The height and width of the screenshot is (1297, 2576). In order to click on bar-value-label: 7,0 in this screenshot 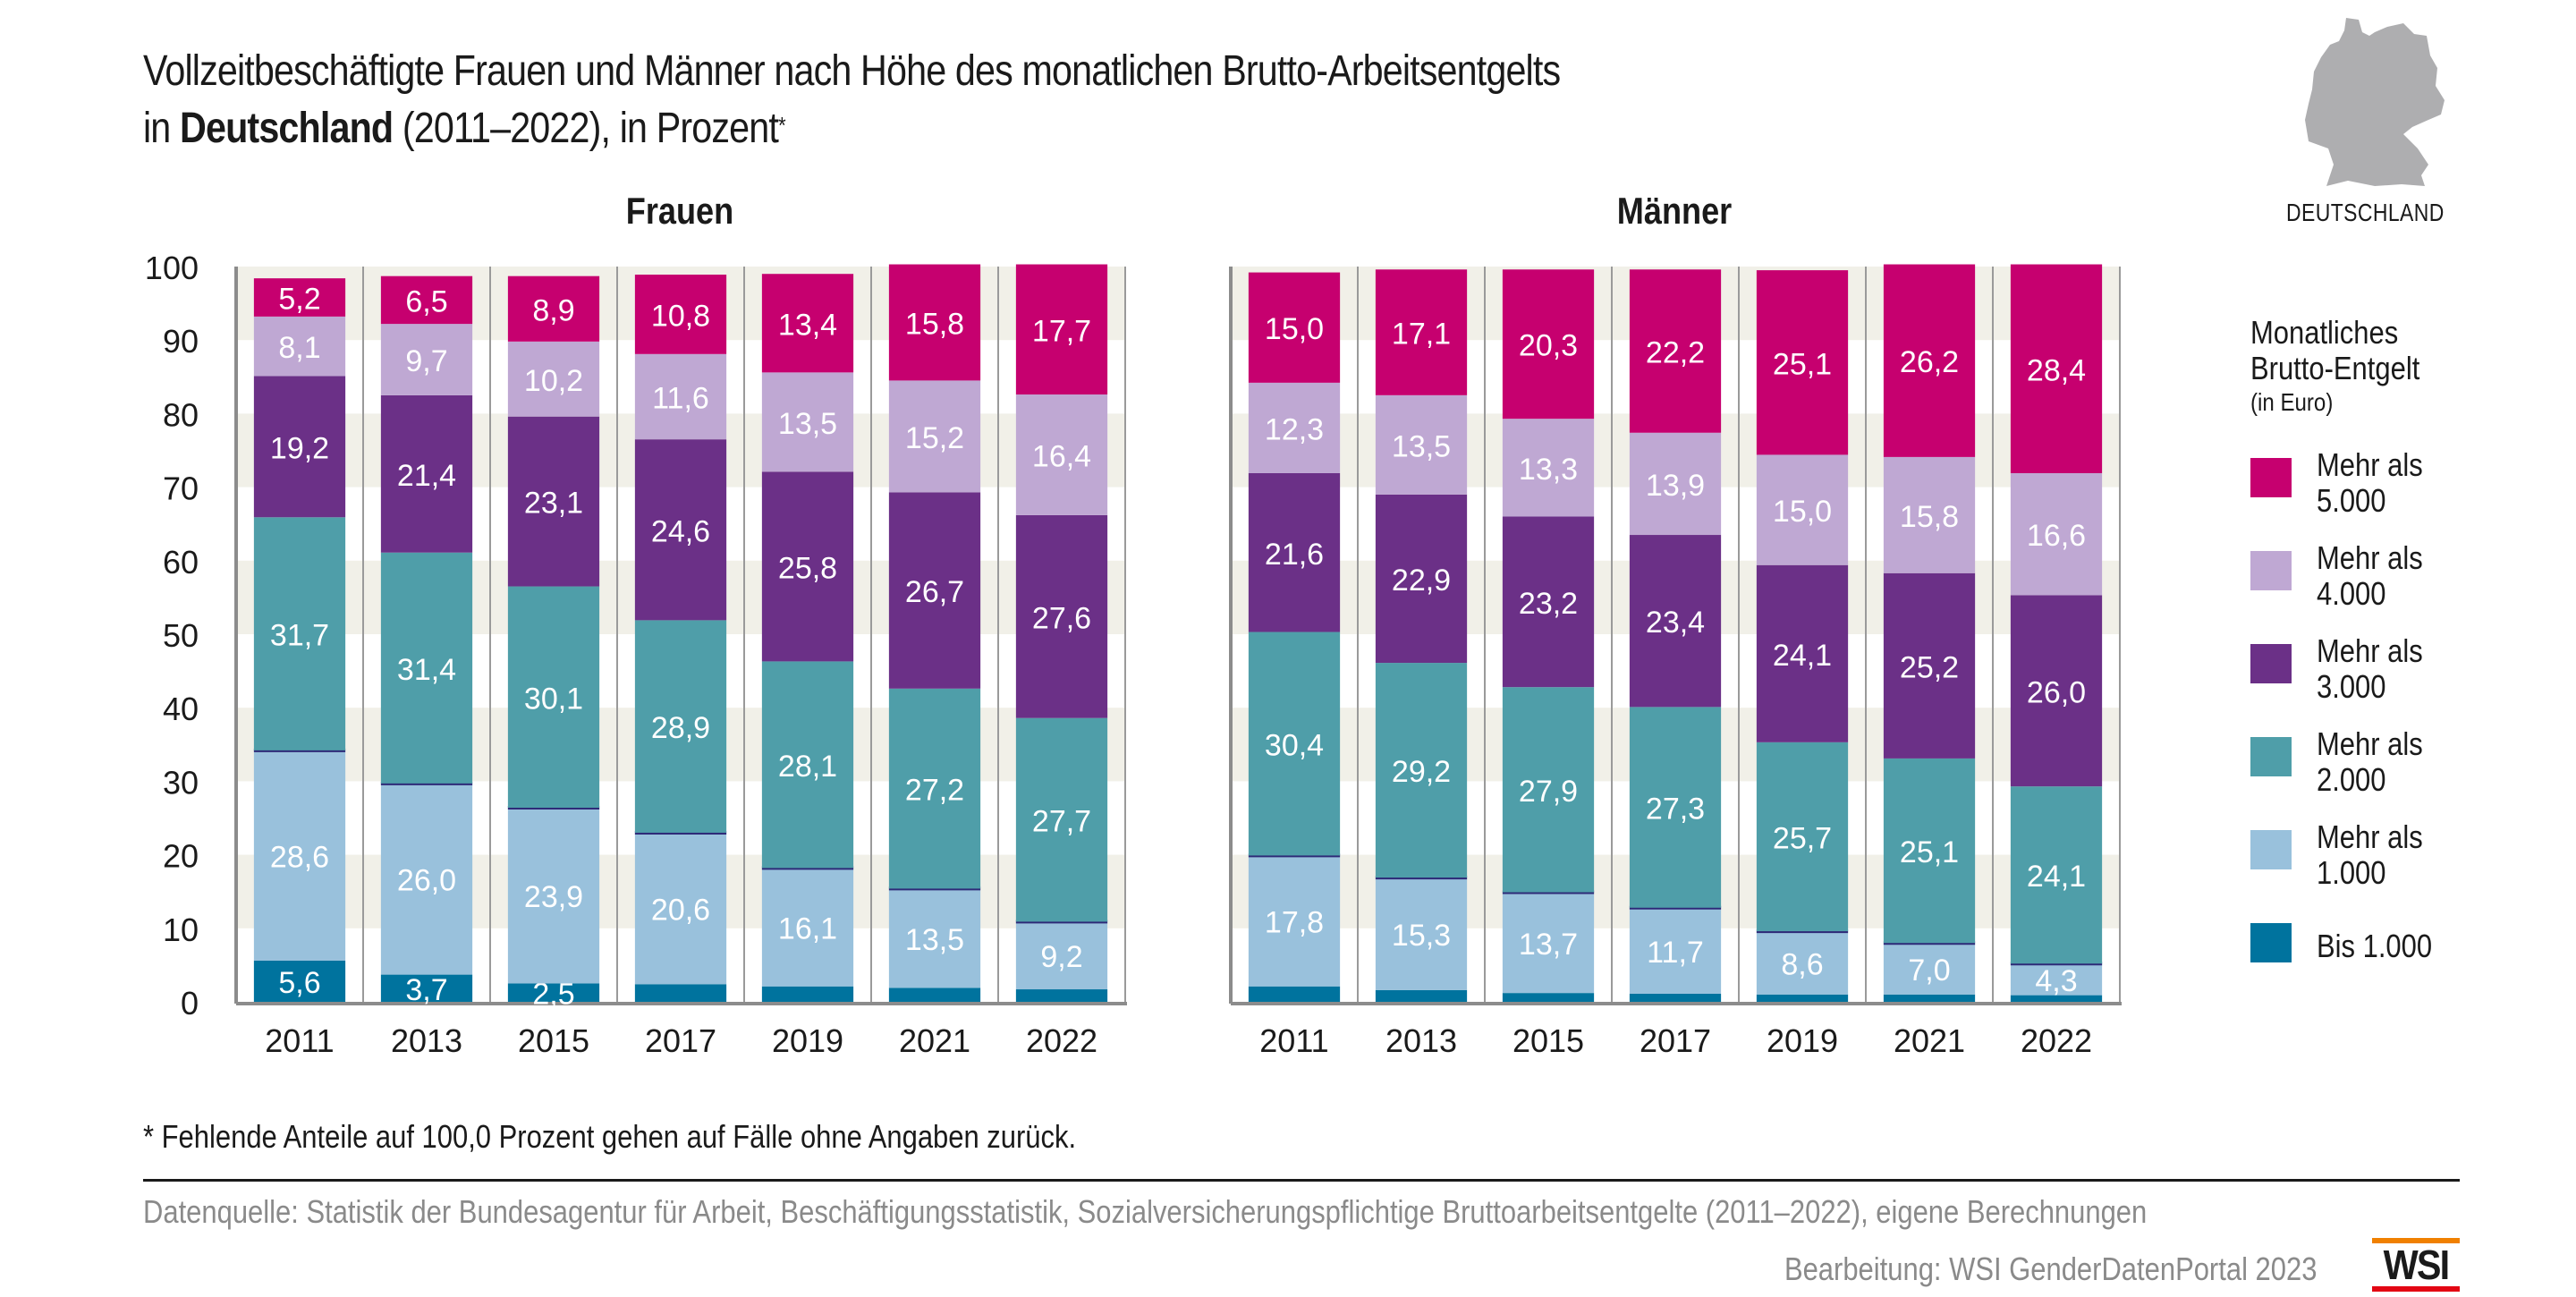, I will do `click(1929, 971)`.